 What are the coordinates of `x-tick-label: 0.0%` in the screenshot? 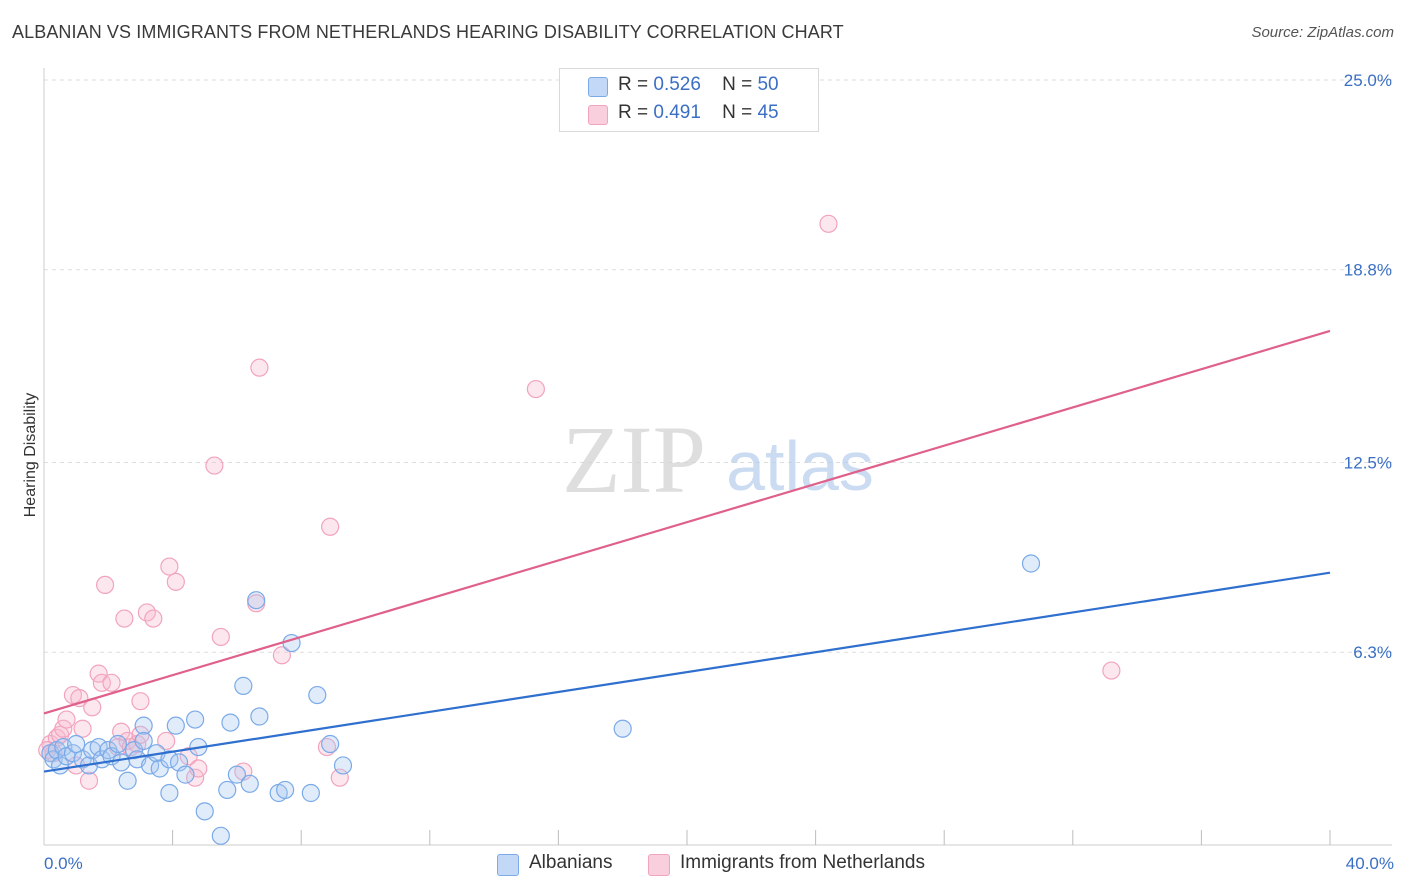 It's located at (63, 863).